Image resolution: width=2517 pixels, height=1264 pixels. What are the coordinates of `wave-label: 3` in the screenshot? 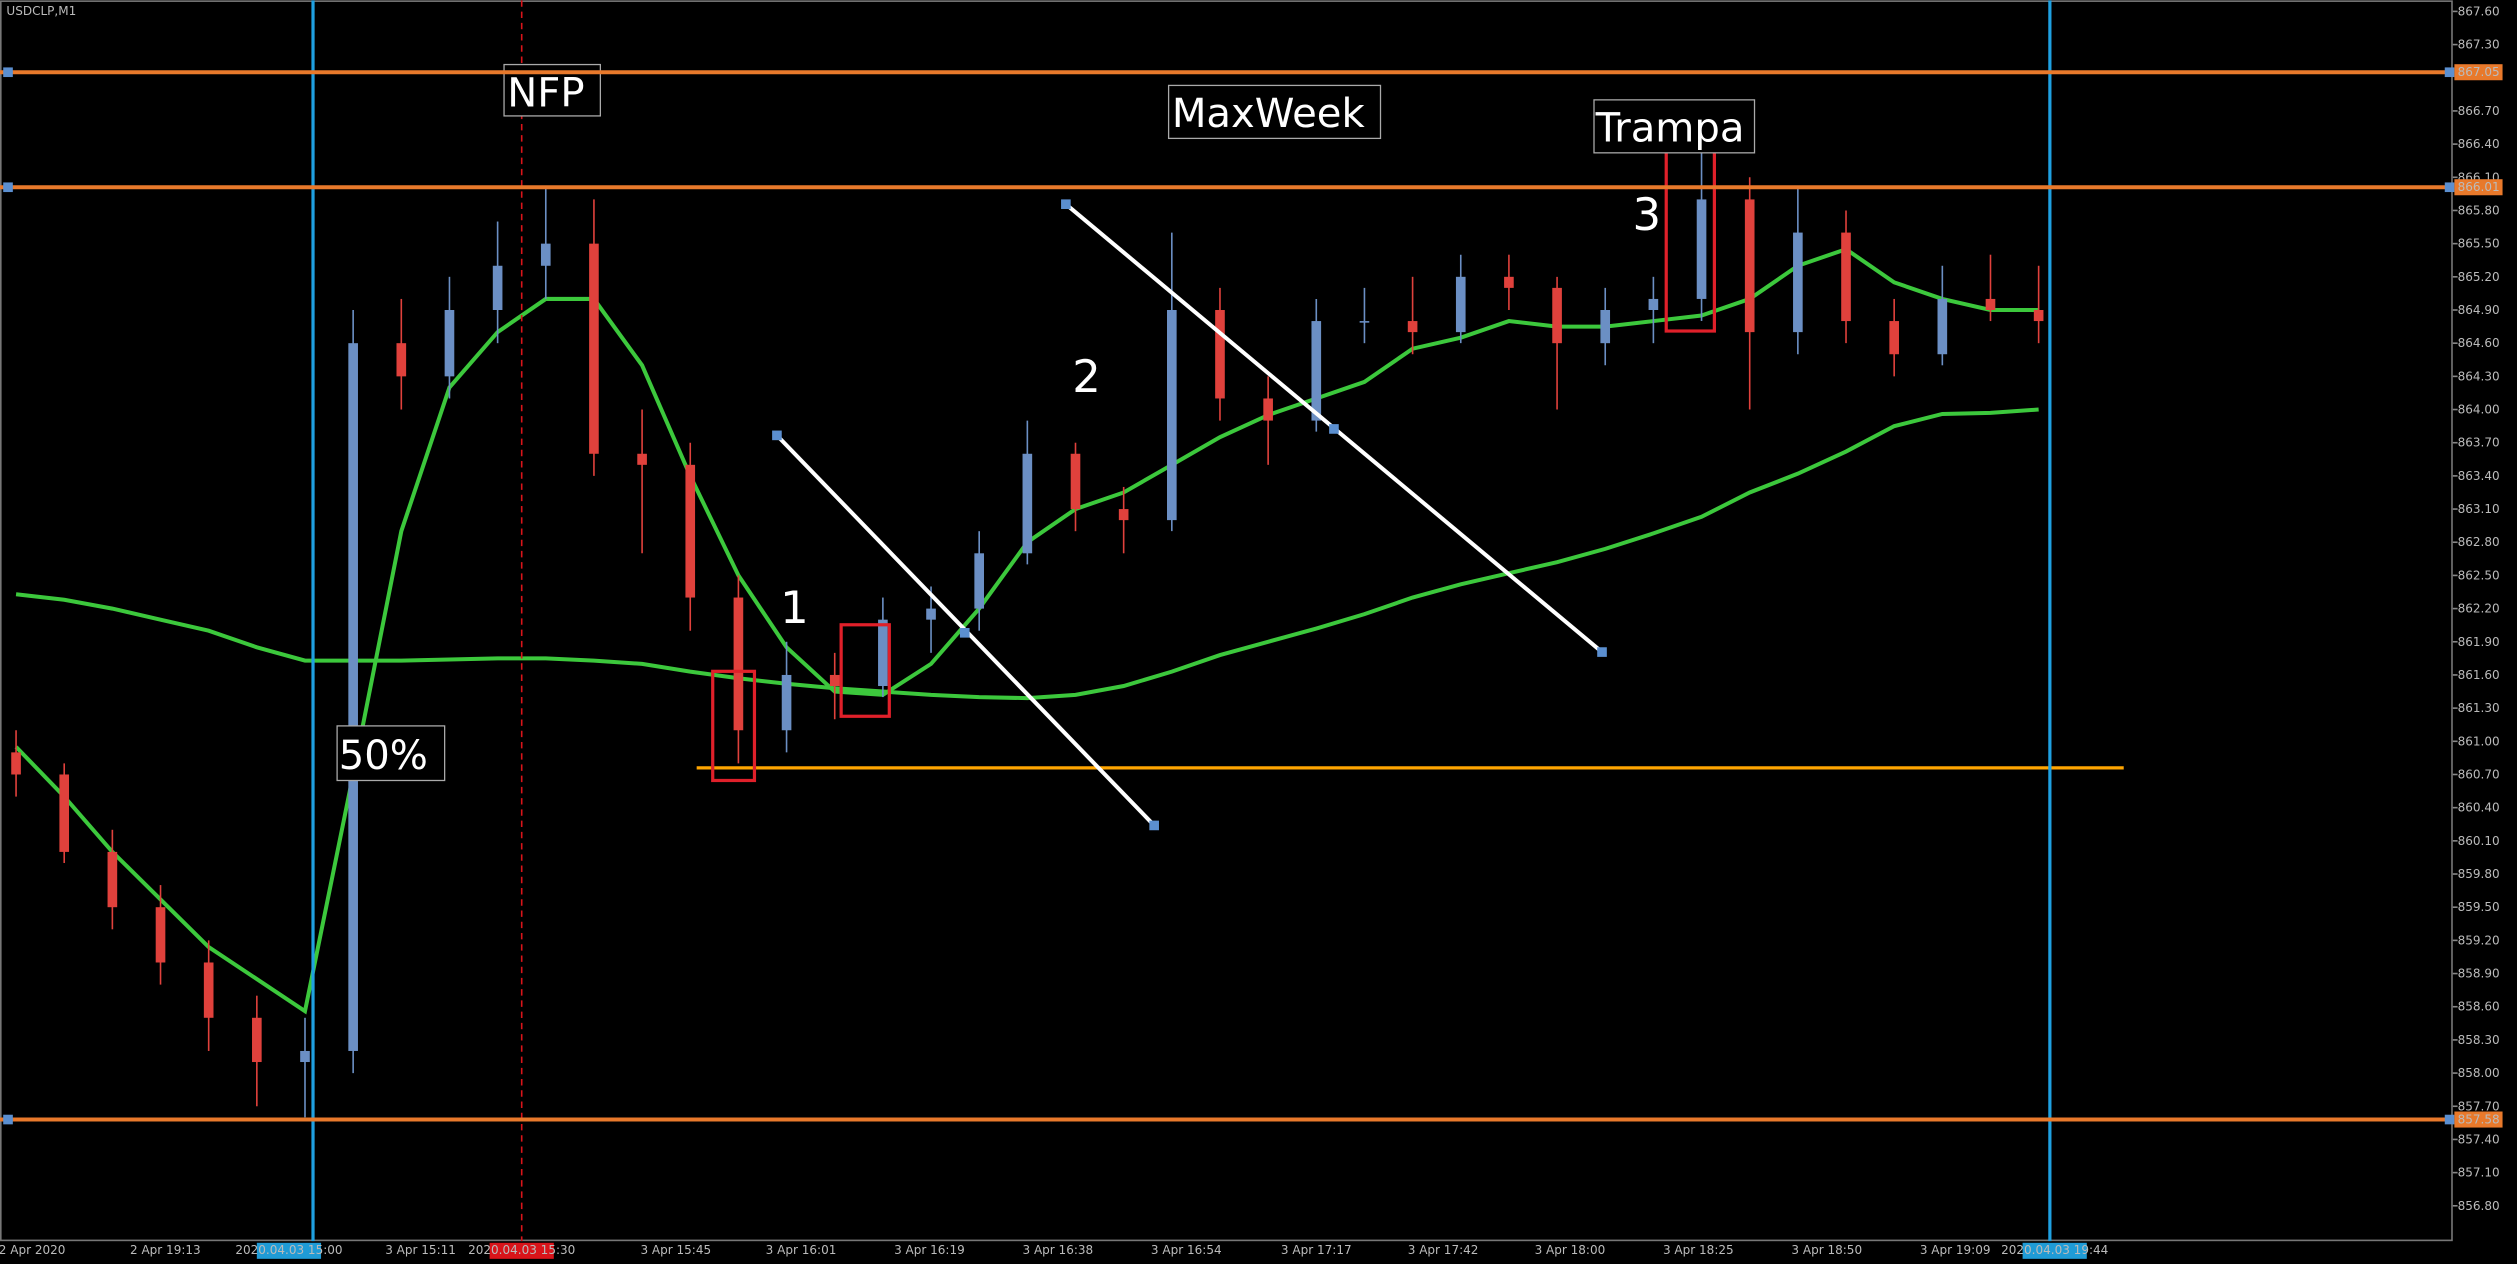 It's located at (1647, 214).